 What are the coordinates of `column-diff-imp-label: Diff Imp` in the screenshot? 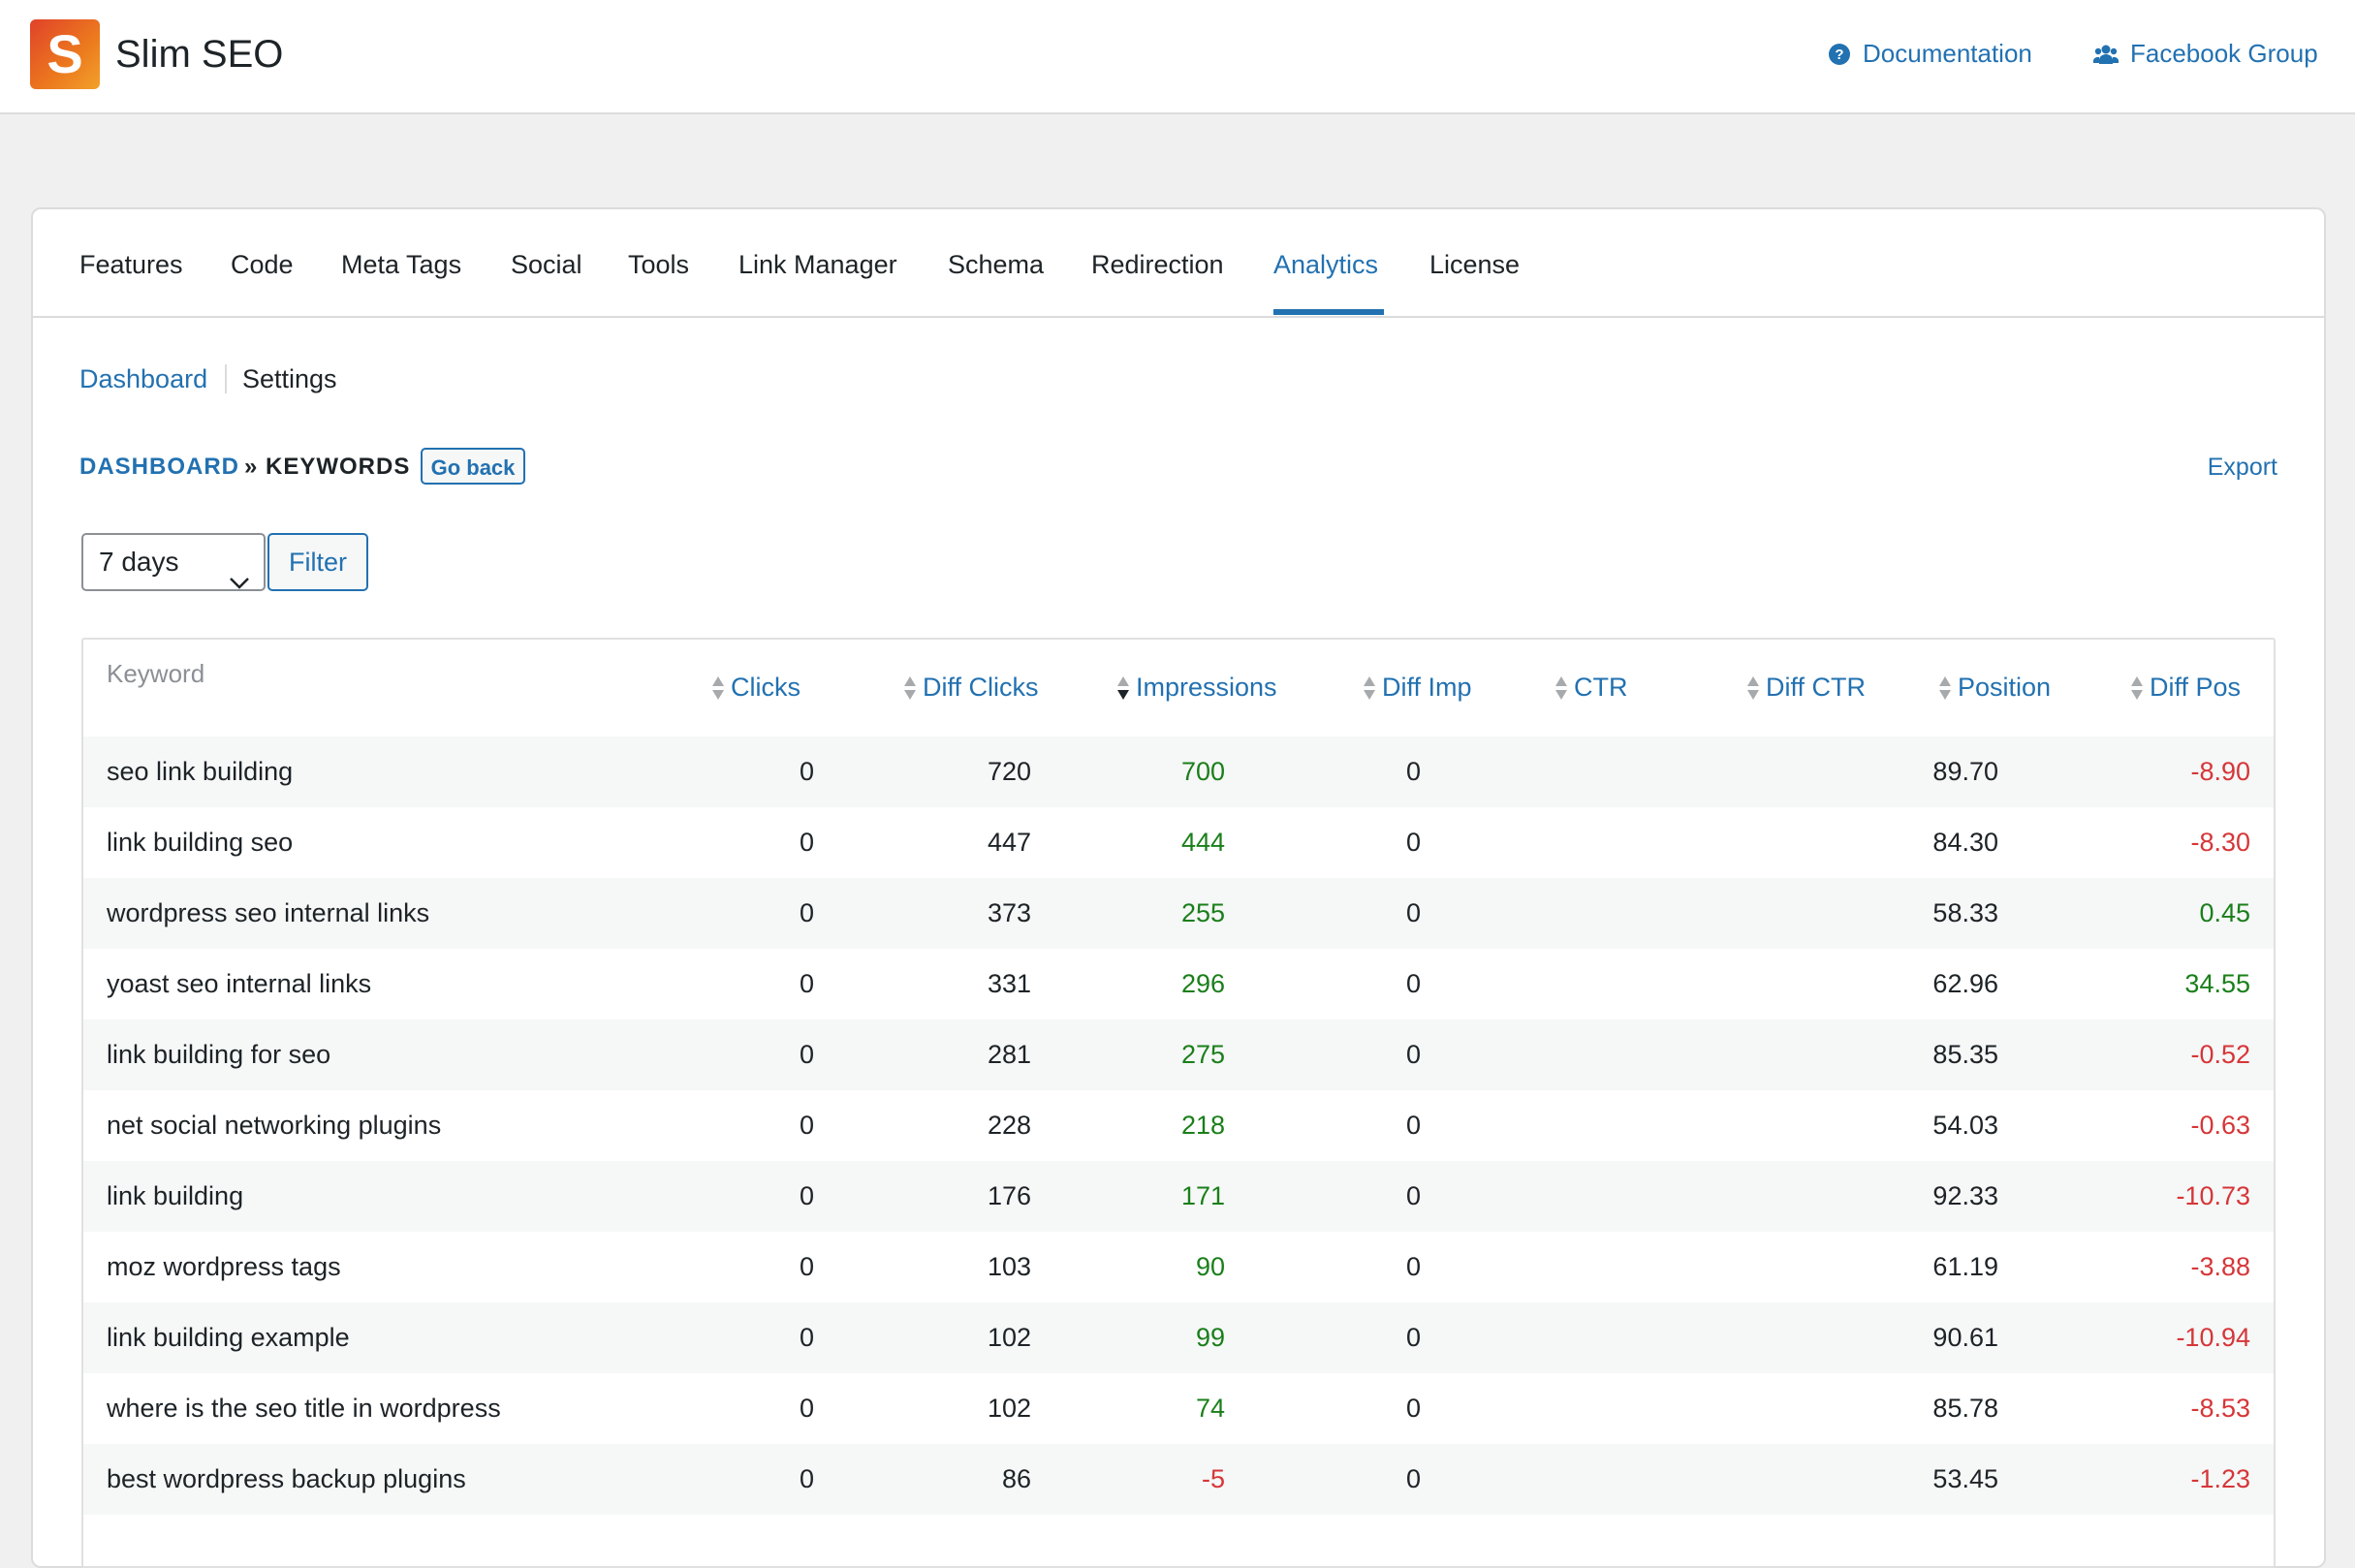 It's located at (1427, 688).